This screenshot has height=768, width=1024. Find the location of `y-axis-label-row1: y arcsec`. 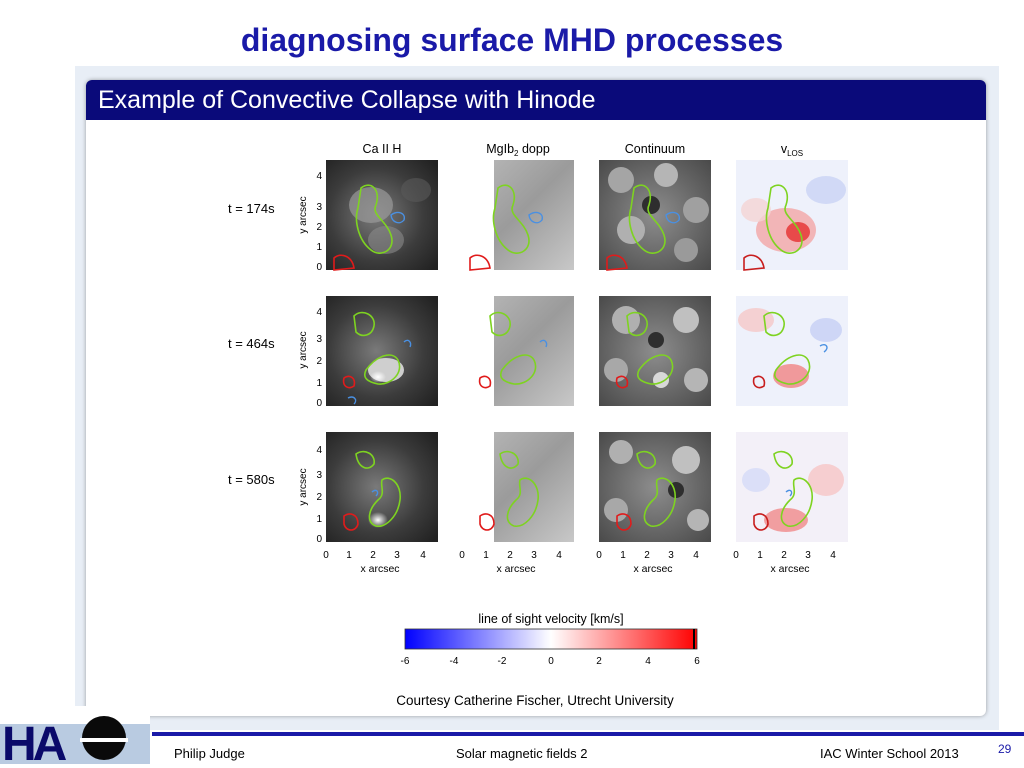

y-axis-label-row1: y arcsec is located at coordinates (303, 214).